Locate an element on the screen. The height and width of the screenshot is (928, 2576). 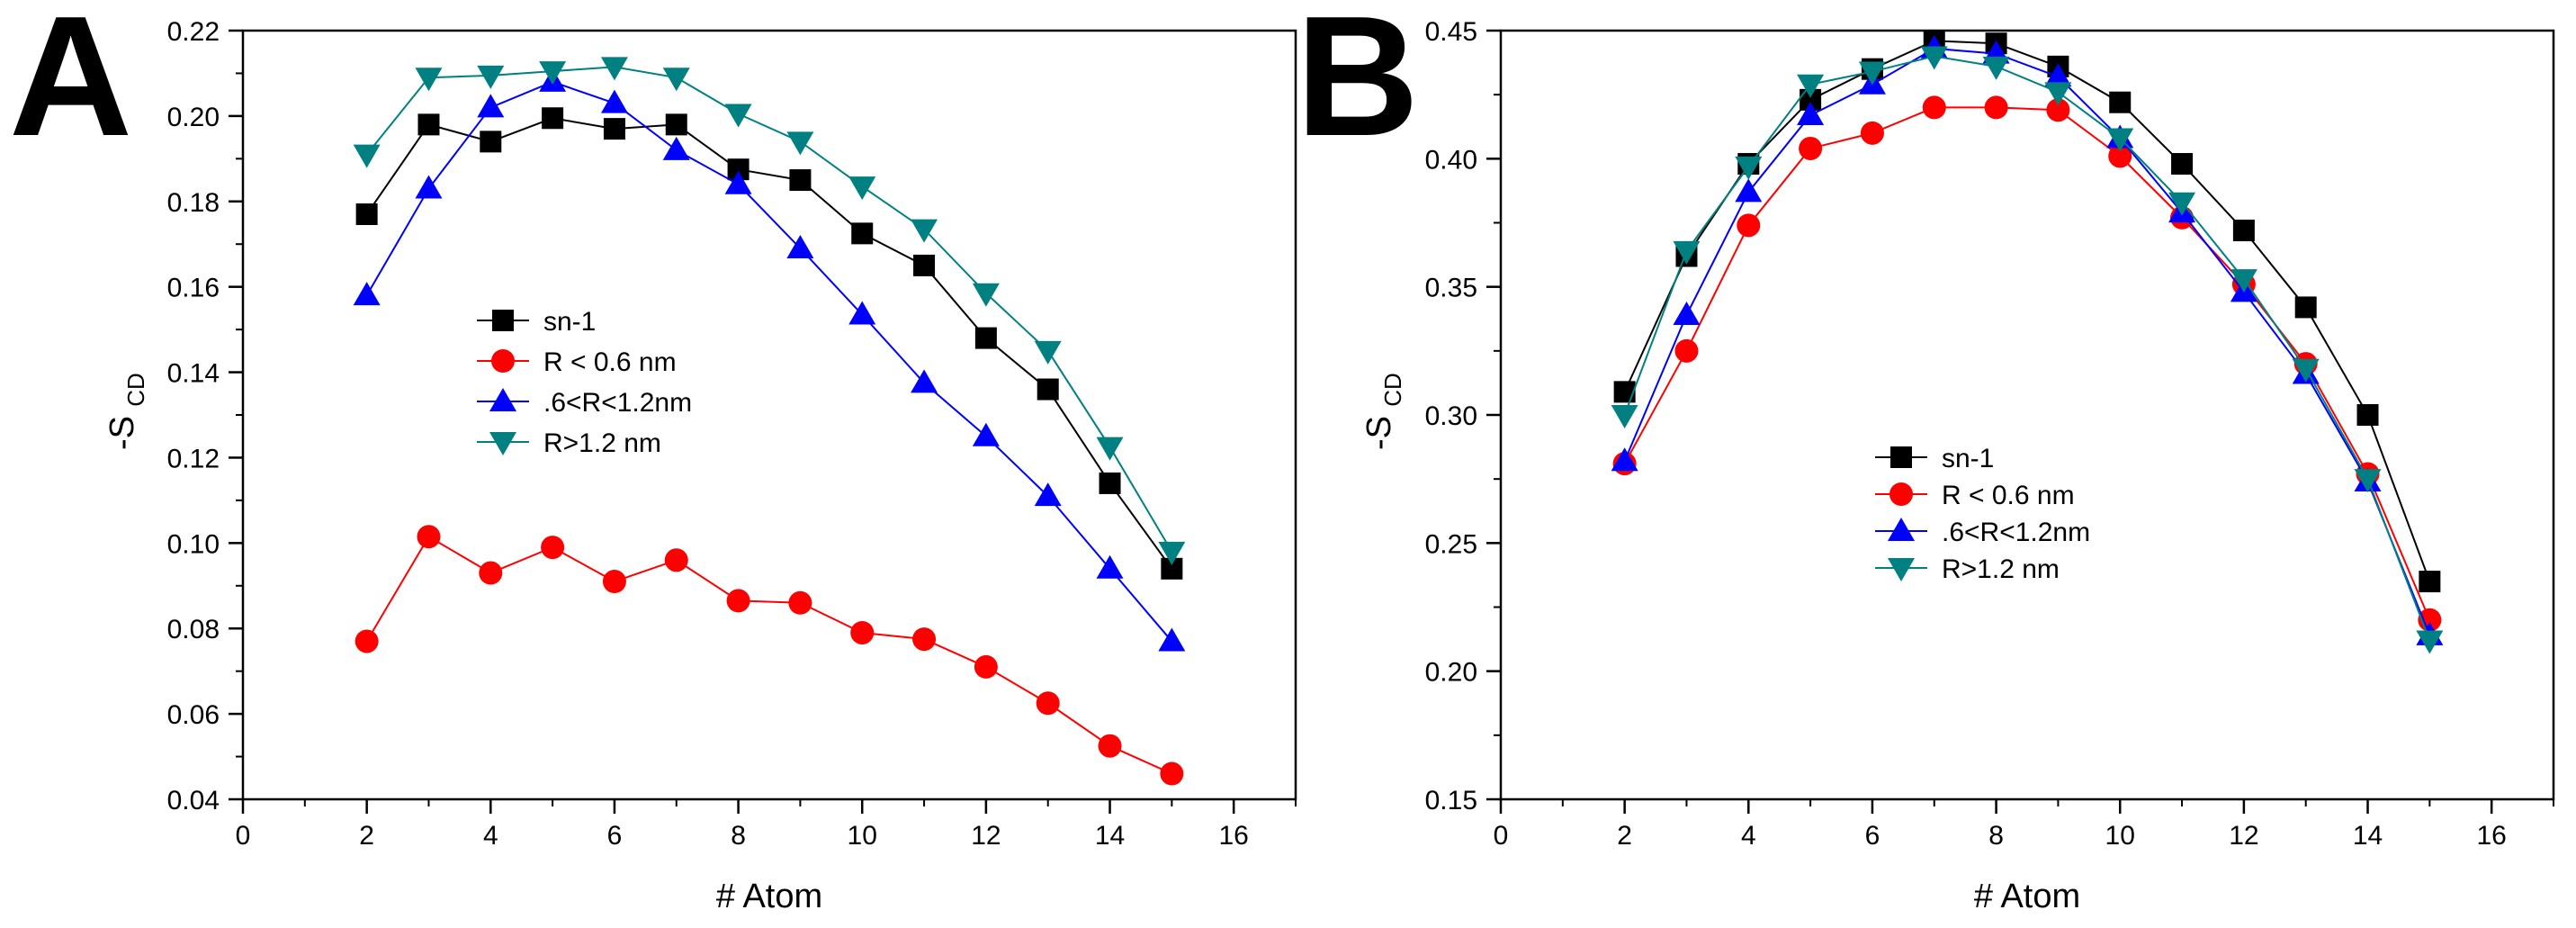
x-tick-label: 8 is located at coordinates (1996, 836).